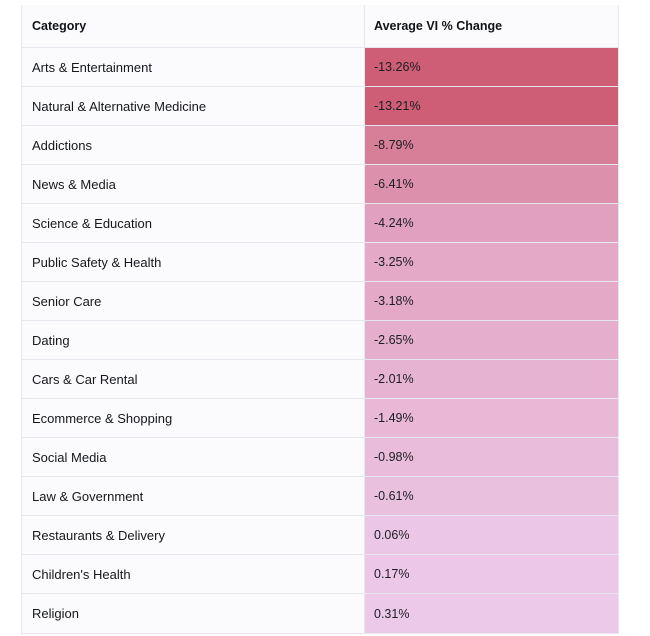  I want to click on category-cell: Social Media, so click(193, 457).